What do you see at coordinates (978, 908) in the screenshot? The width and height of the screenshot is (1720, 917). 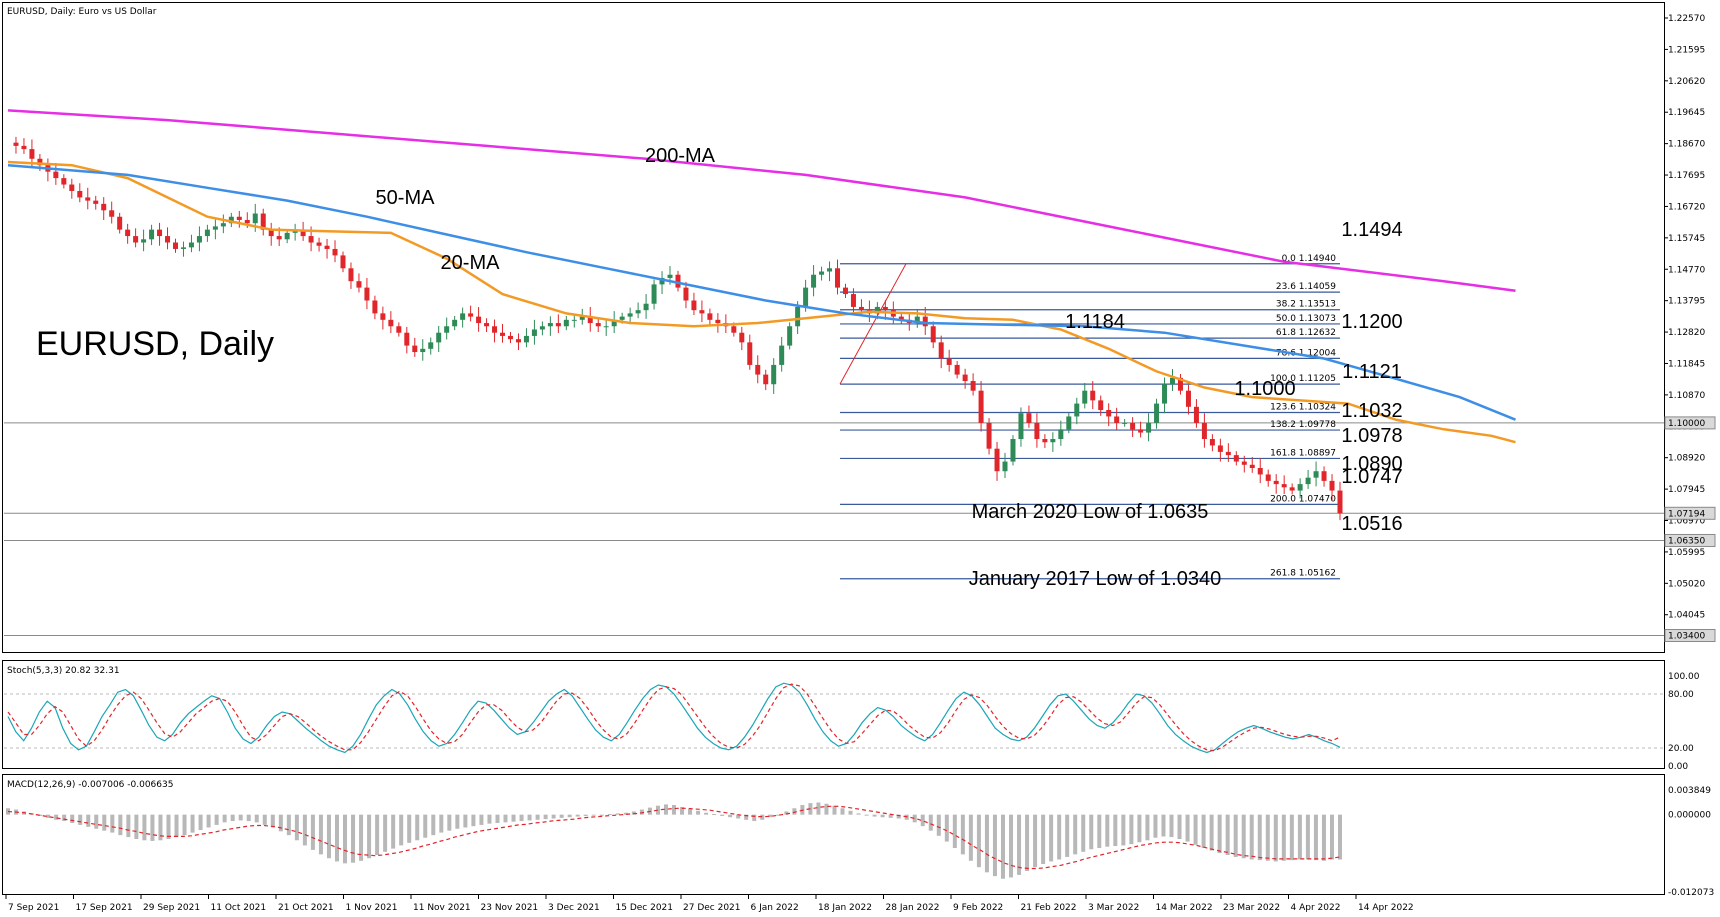 I see `x-tick-label: 9 Feb 2022` at bounding box center [978, 908].